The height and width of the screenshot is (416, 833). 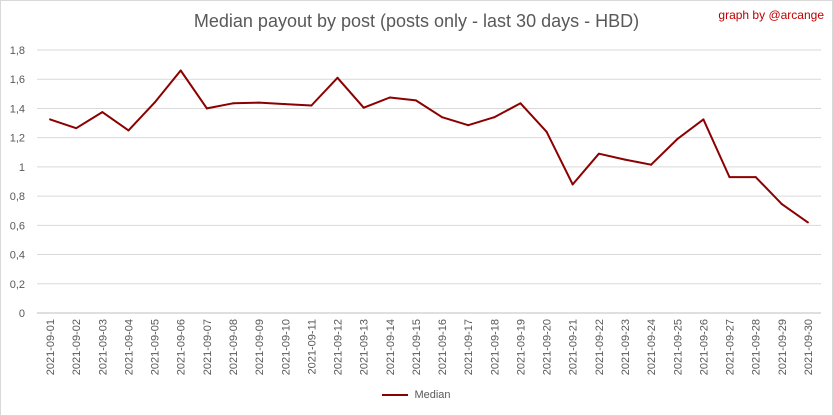 I want to click on x-tick-label: 2021-09-27, so click(x=731, y=347).